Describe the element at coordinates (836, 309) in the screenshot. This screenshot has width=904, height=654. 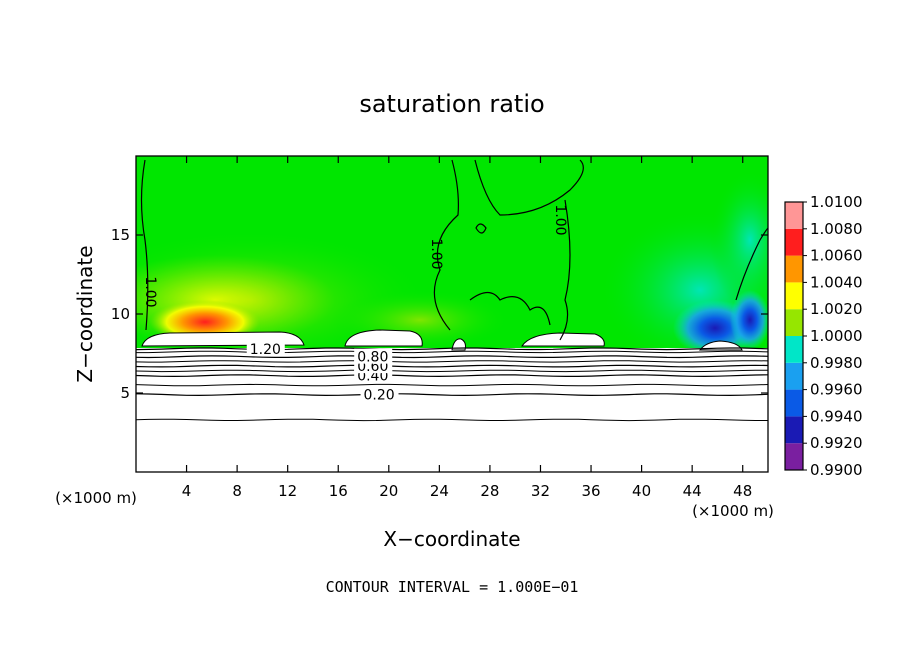
I see `colorbar-label: 1.0020` at that location.